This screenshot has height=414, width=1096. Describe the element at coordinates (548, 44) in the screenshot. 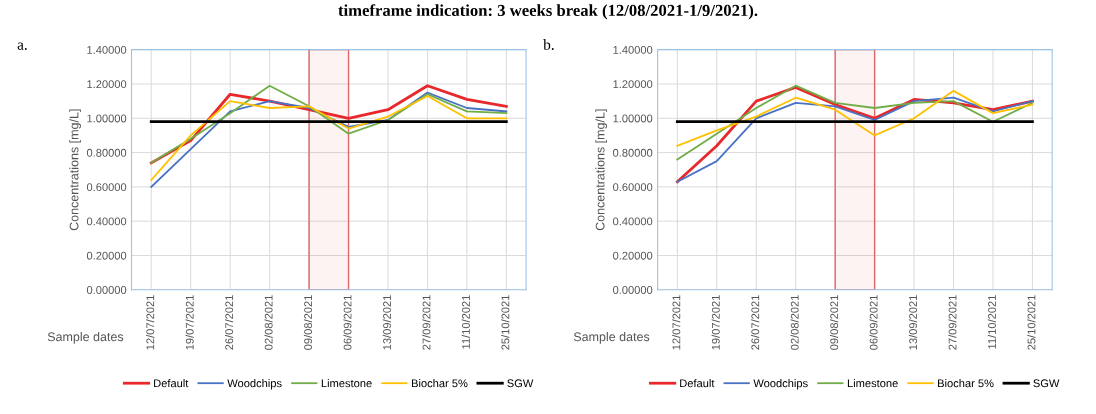

I see `text: b.` at that location.